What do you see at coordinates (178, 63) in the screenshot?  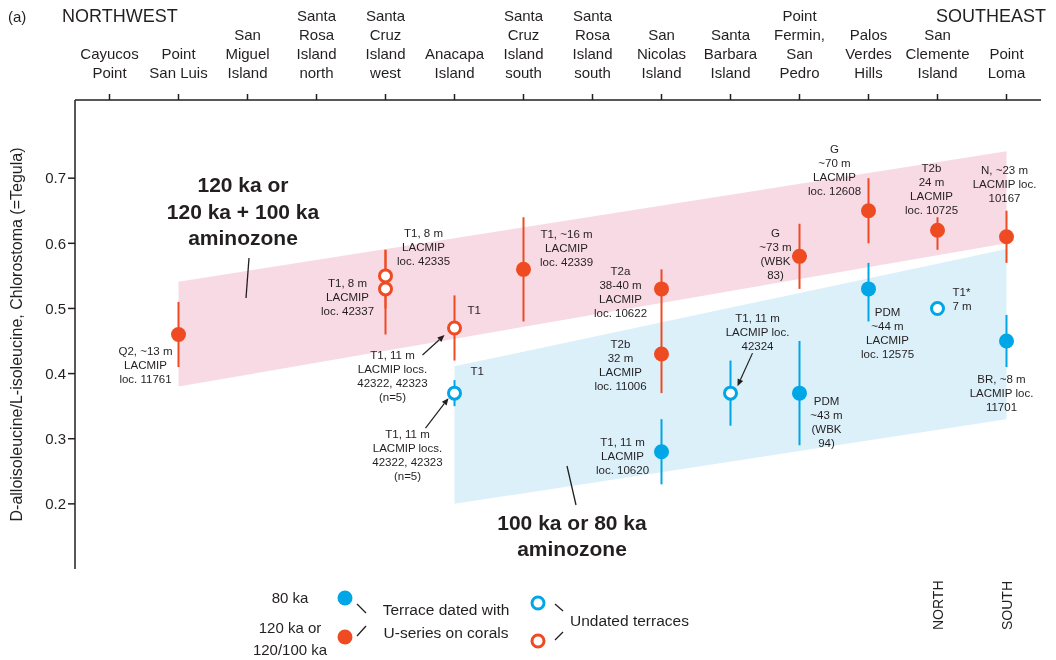 I see `x-tick-label: Point San Luis` at bounding box center [178, 63].